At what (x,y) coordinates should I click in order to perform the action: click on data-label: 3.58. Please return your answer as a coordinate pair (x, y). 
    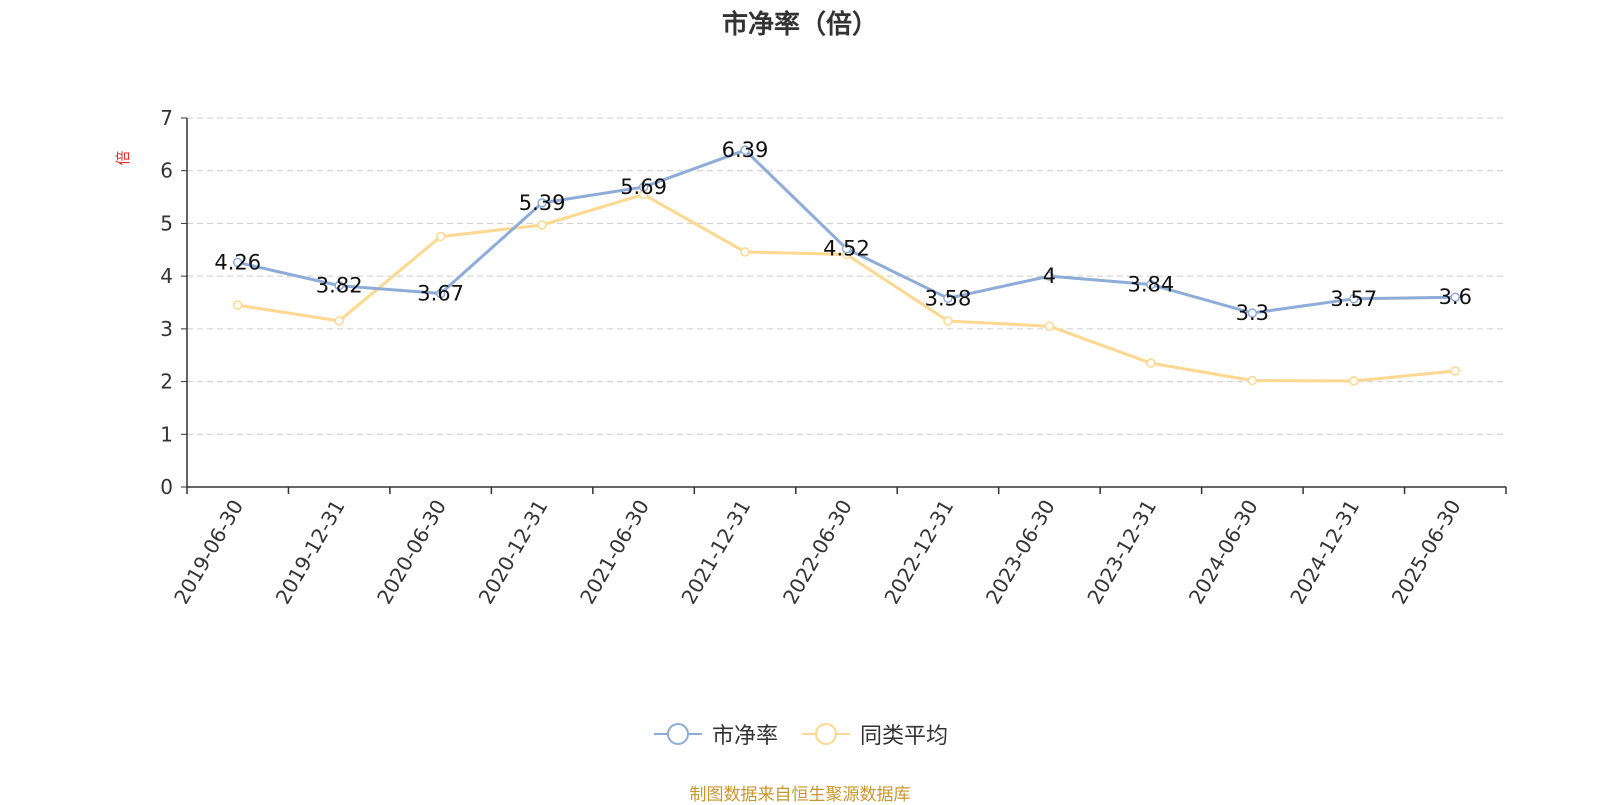
    Looking at the image, I should click on (948, 298).